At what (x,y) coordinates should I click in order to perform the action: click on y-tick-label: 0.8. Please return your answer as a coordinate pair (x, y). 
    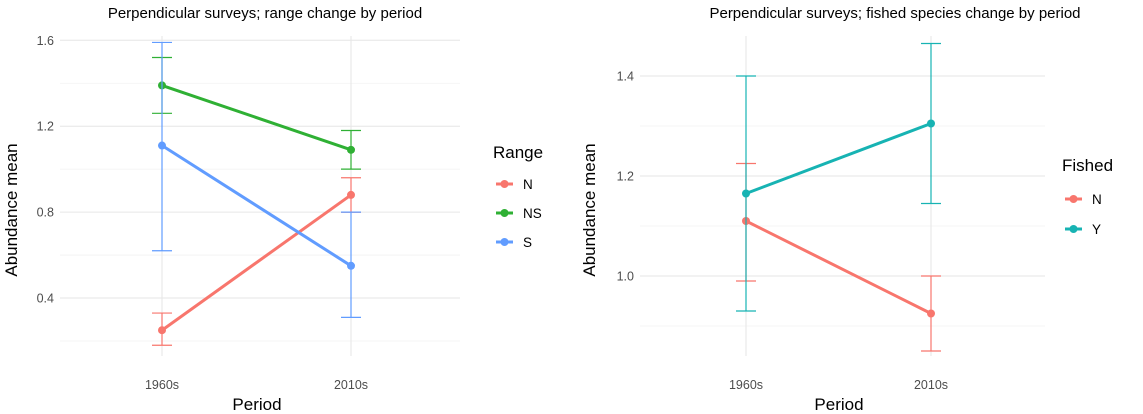
    Looking at the image, I should click on (45, 213).